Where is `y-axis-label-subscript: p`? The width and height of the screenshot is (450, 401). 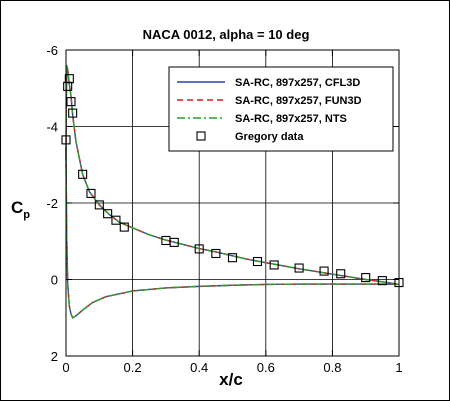
y-axis-label-subscript: p is located at coordinates (26, 215).